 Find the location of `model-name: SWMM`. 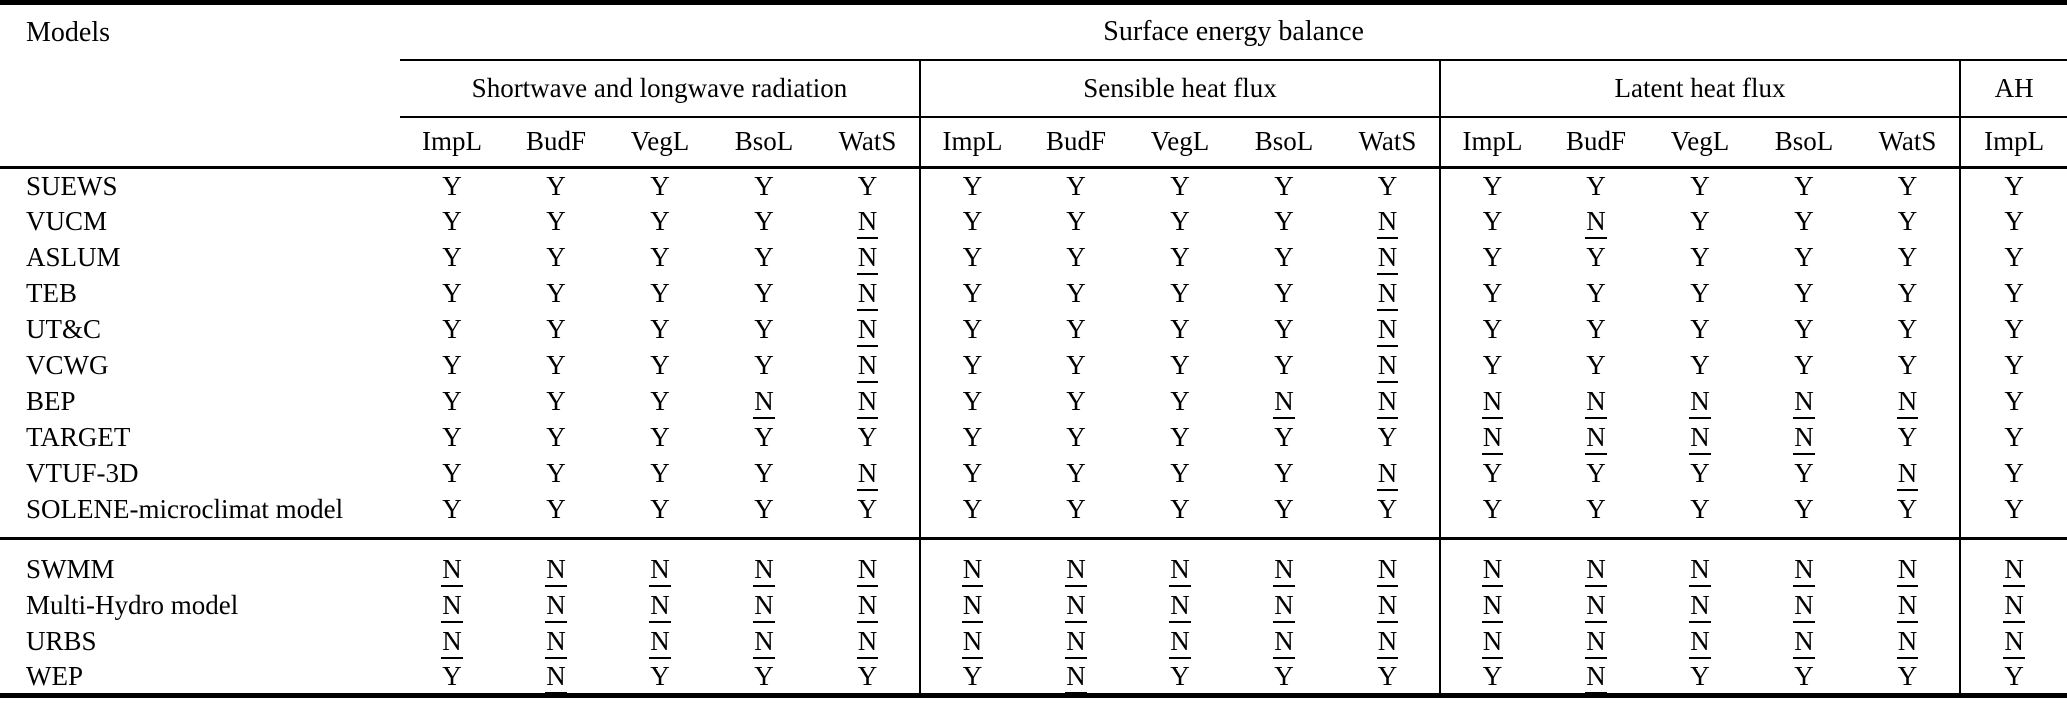

model-name: SWMM is located at coordinates (70, 569).